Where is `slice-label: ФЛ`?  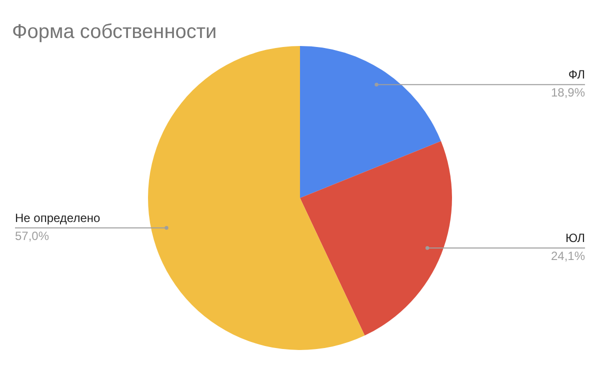 slice-label: ФЛ is located at coordinates (576, 75).